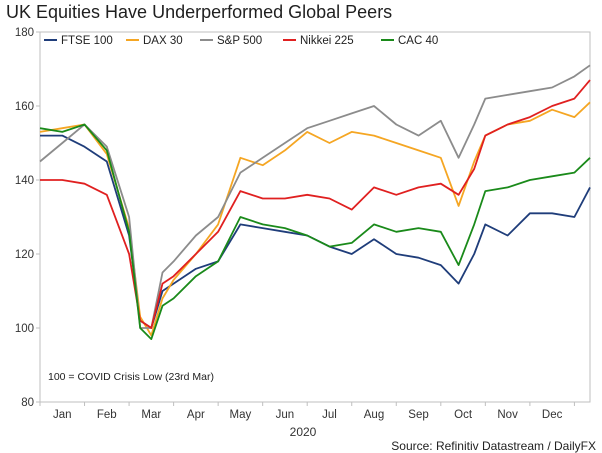 The width and height of the screenshot is (602, 453). What do you see at coordinates (24, 107) in the screenshot?
I see `y-tick-label: 160` at bounding box center [24, 107].